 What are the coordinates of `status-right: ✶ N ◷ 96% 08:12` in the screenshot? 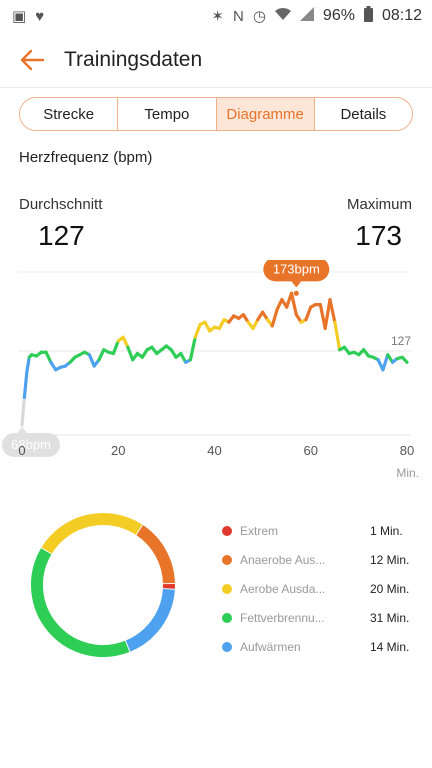 It's located at (316, 16).